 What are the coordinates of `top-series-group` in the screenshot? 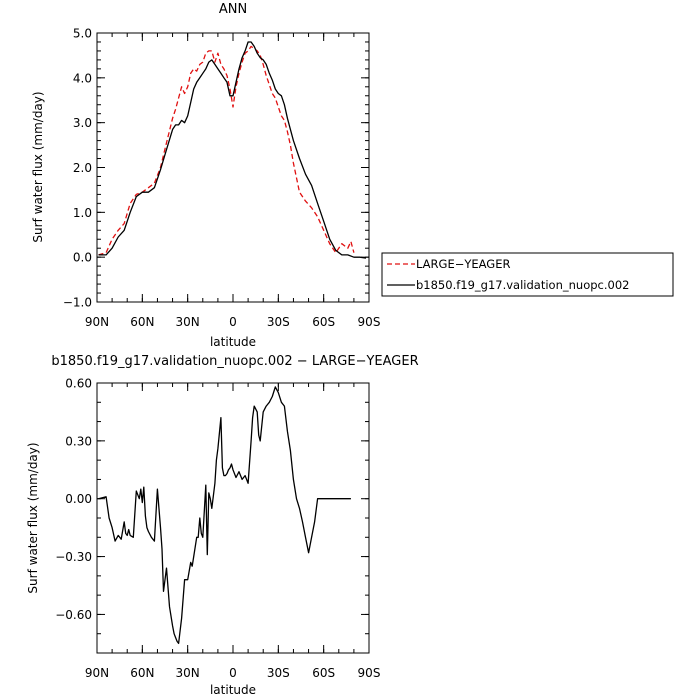 It's located at (232, 150).